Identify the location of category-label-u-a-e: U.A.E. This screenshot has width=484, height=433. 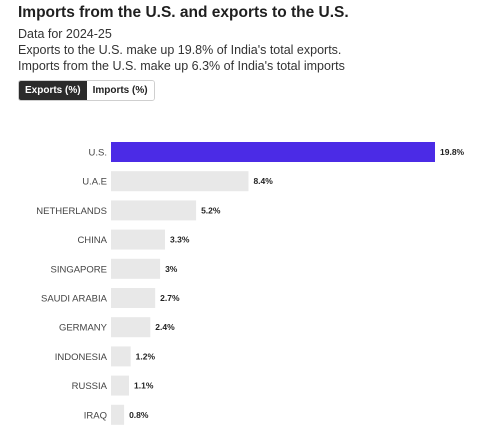
(94, 182).